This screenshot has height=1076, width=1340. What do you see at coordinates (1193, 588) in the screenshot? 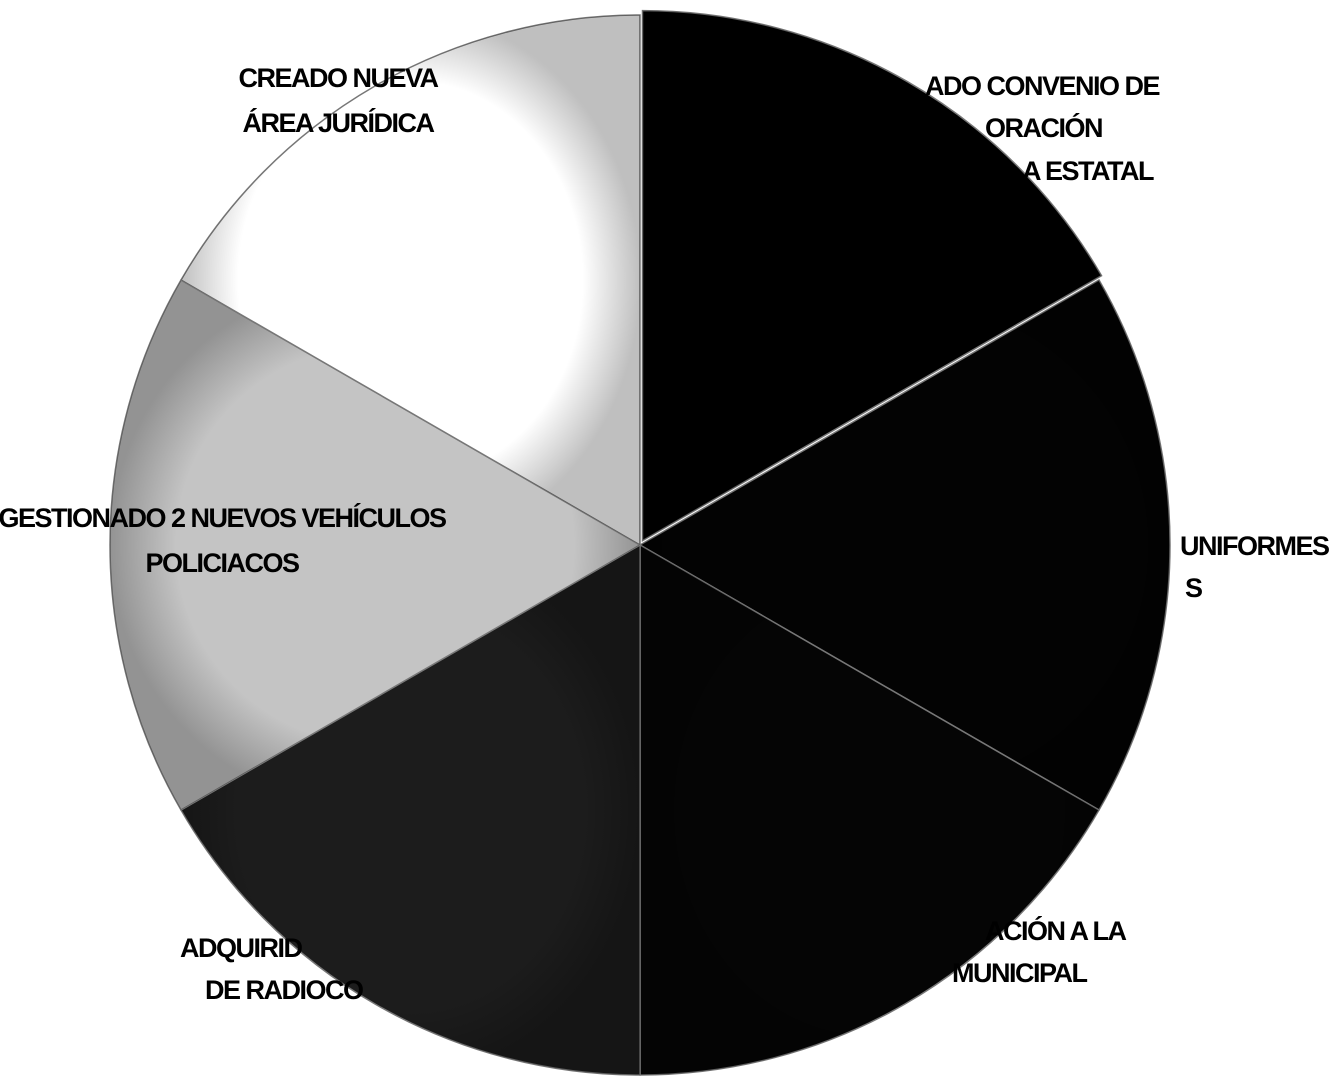
I see `slice-label: S` at bounding box center [1193, 588].